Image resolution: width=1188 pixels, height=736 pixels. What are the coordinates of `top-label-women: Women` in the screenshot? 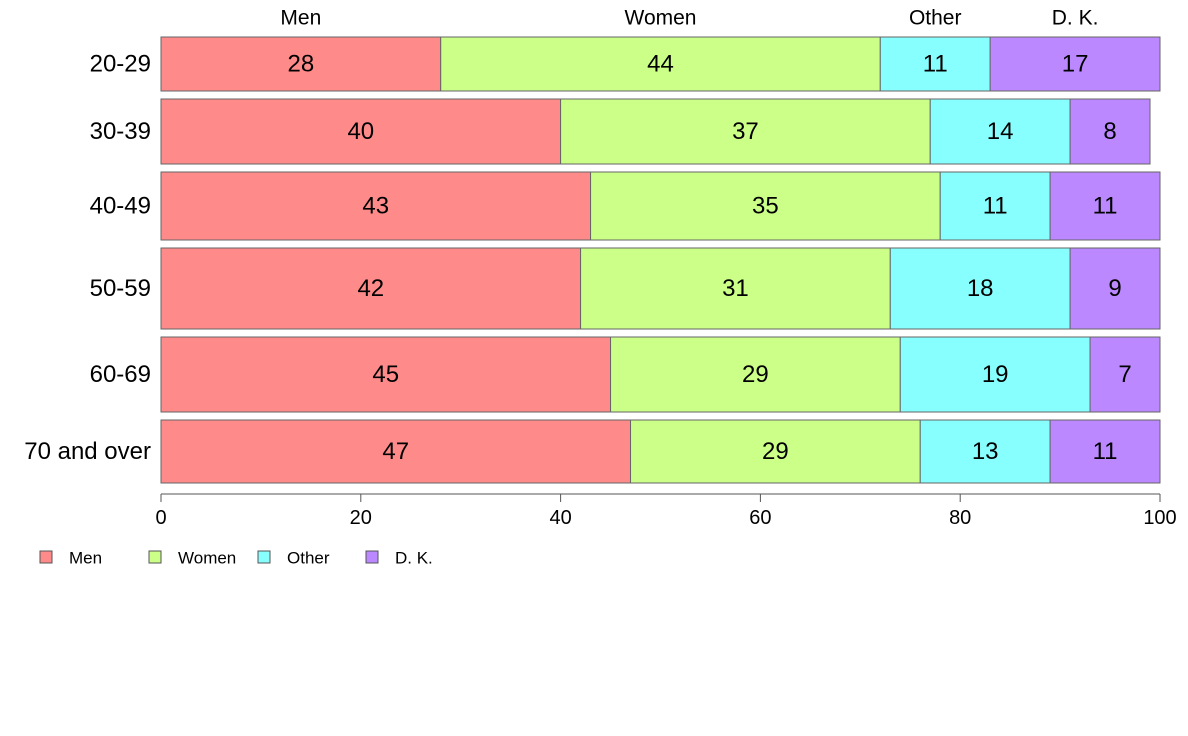 It's located at (661, 18).